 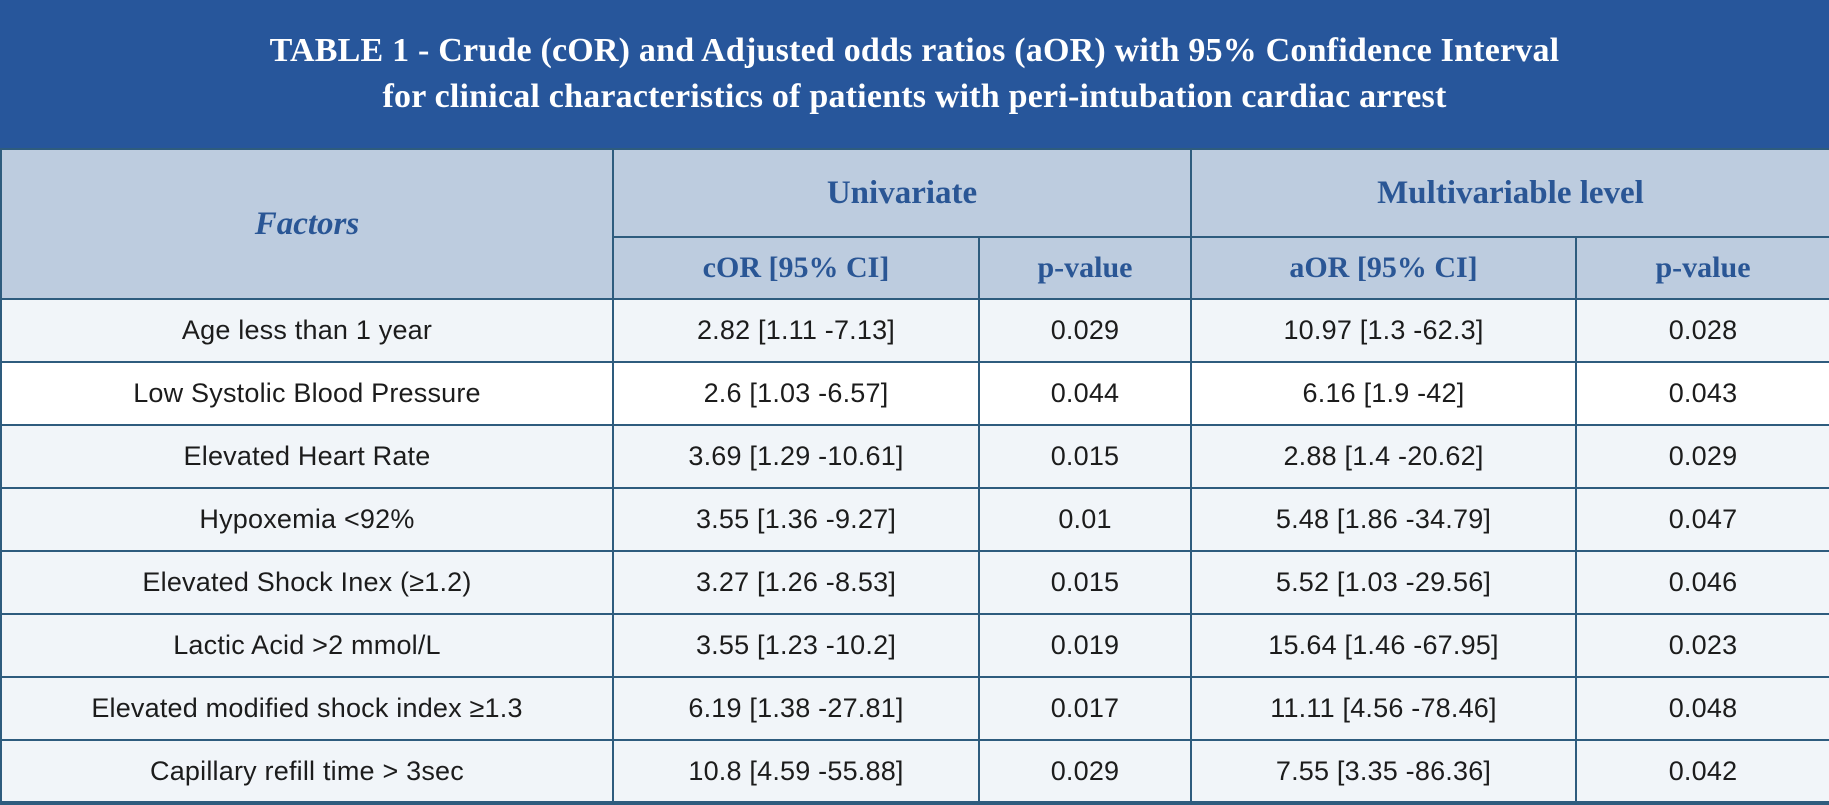 What do you see at coordinates (796, 456) in the screenshot?
I see `cor-ci-cell: 3.69 [1.29 -10.61]` at bounding box center [796, 456].